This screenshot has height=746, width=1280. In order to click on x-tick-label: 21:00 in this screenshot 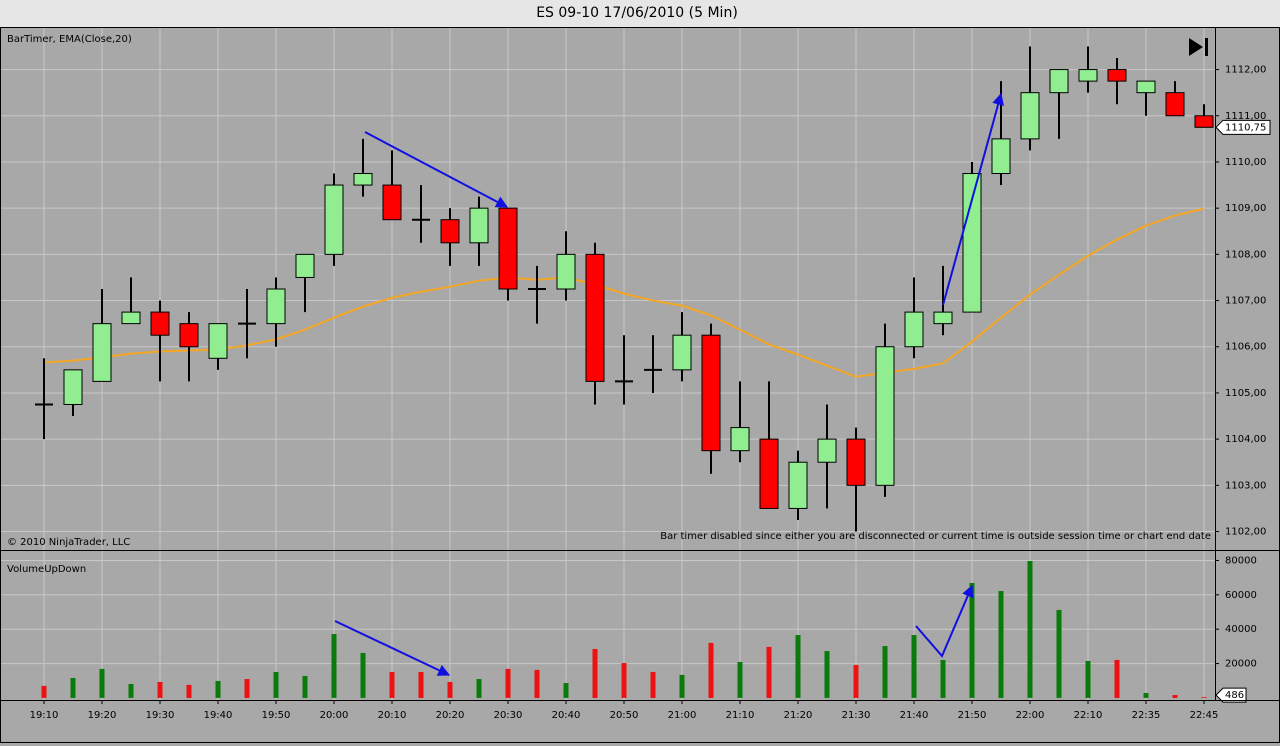, I will do `click(682, 715)`.